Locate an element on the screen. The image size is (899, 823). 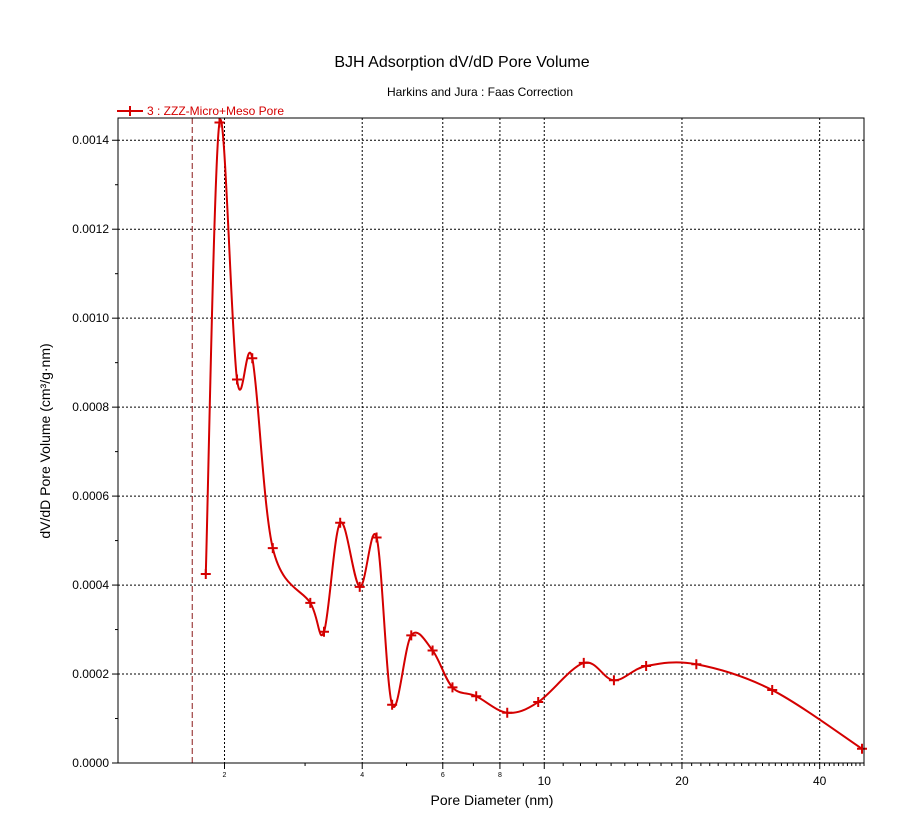
x-ticks: 2 4 6 8 10 20 40 is located at coordinates (544, 775).